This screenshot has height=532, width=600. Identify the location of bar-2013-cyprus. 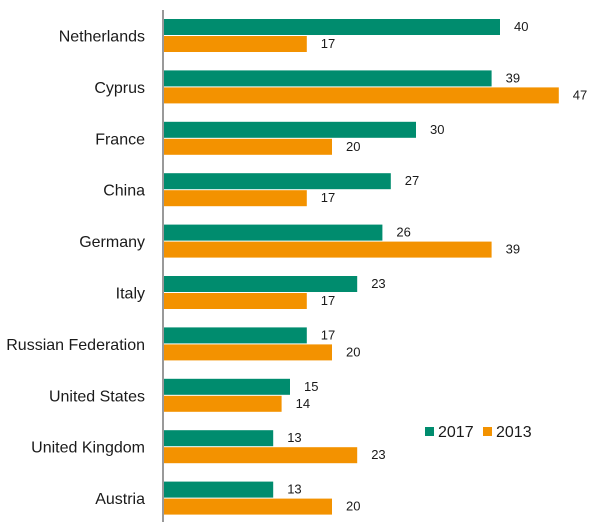
(361, 95).